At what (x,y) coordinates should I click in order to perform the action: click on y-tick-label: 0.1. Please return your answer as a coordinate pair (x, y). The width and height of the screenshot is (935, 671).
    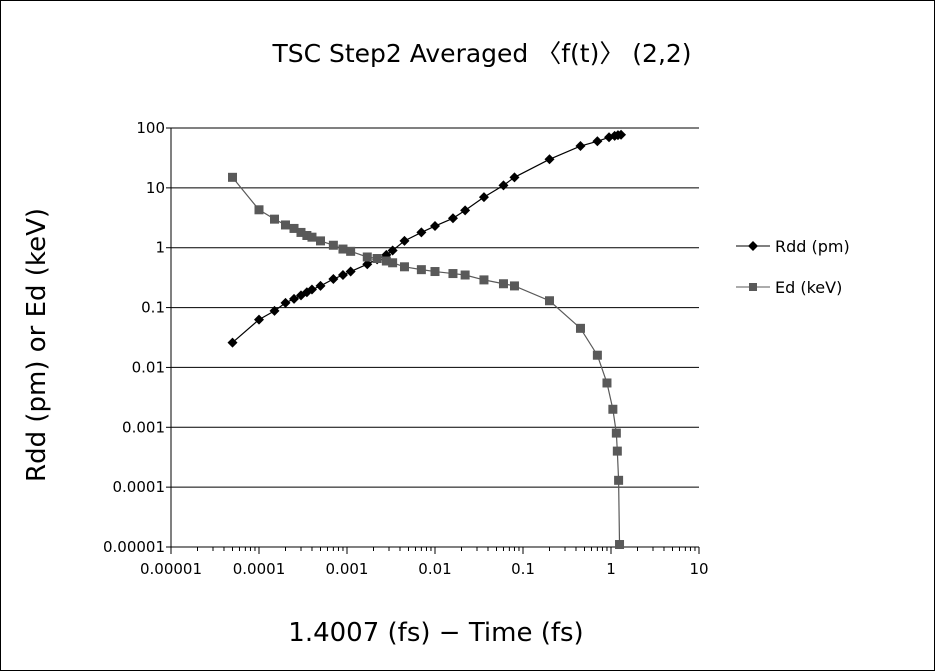
    Looking at the image, I should click on (153, 308).